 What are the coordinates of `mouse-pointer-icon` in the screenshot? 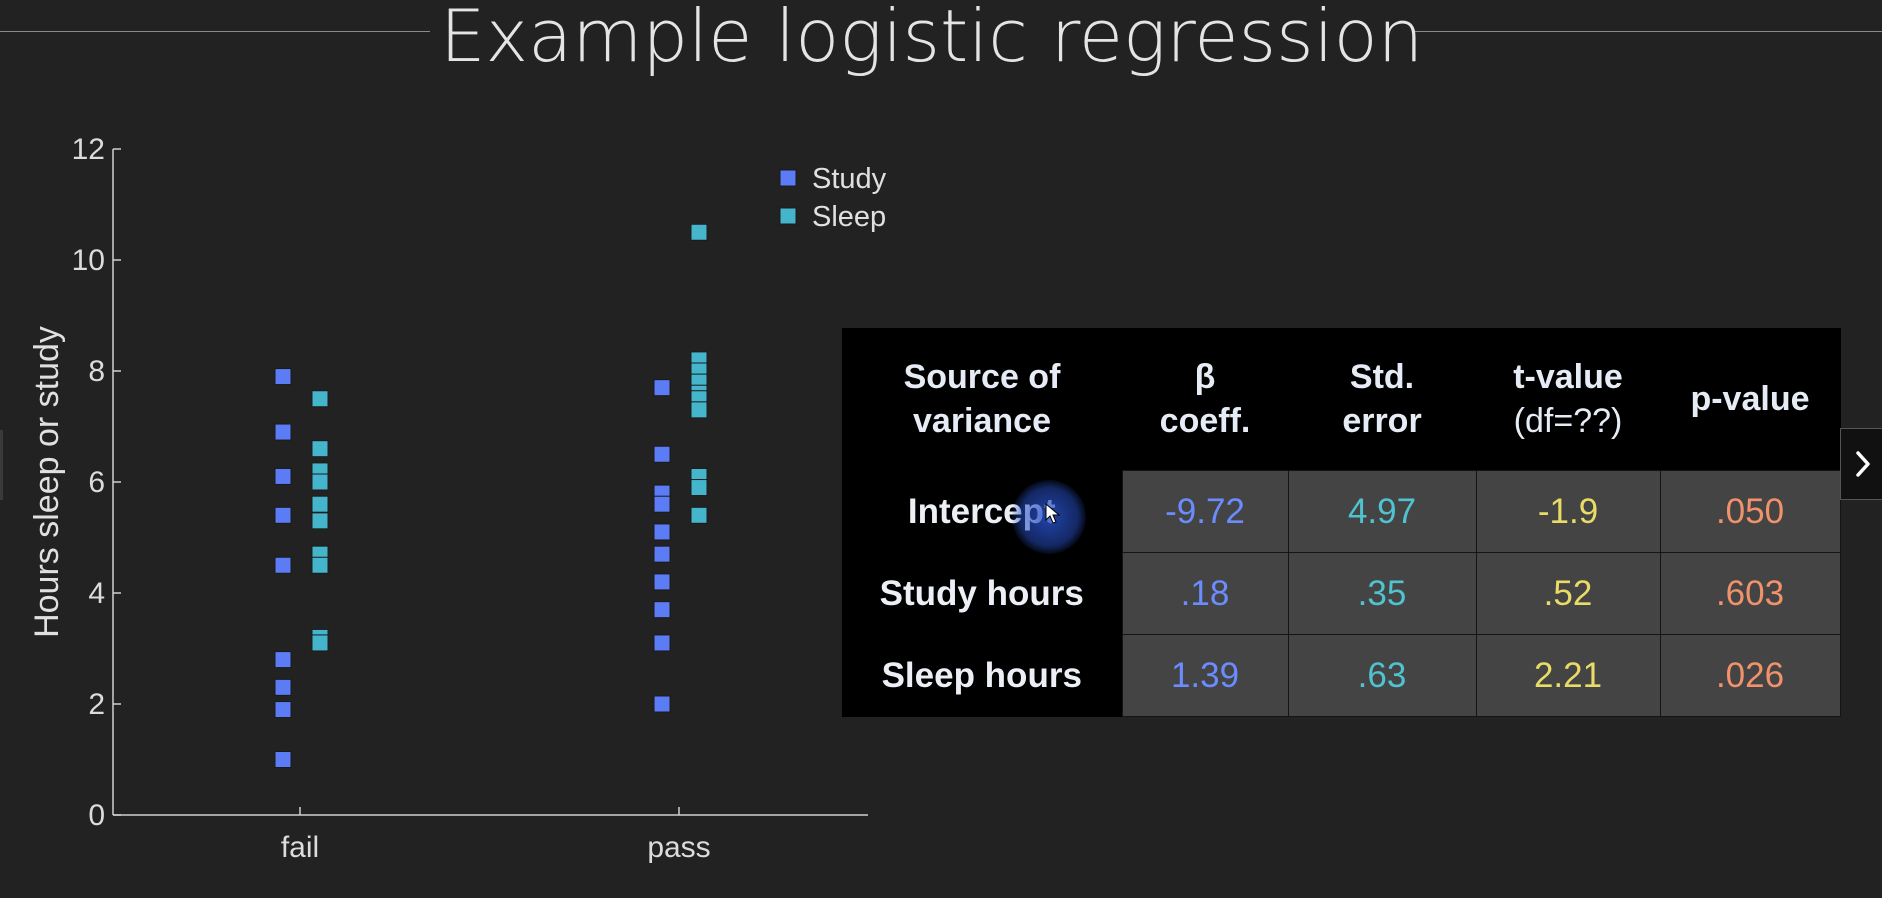 It's located at (1053, 513).